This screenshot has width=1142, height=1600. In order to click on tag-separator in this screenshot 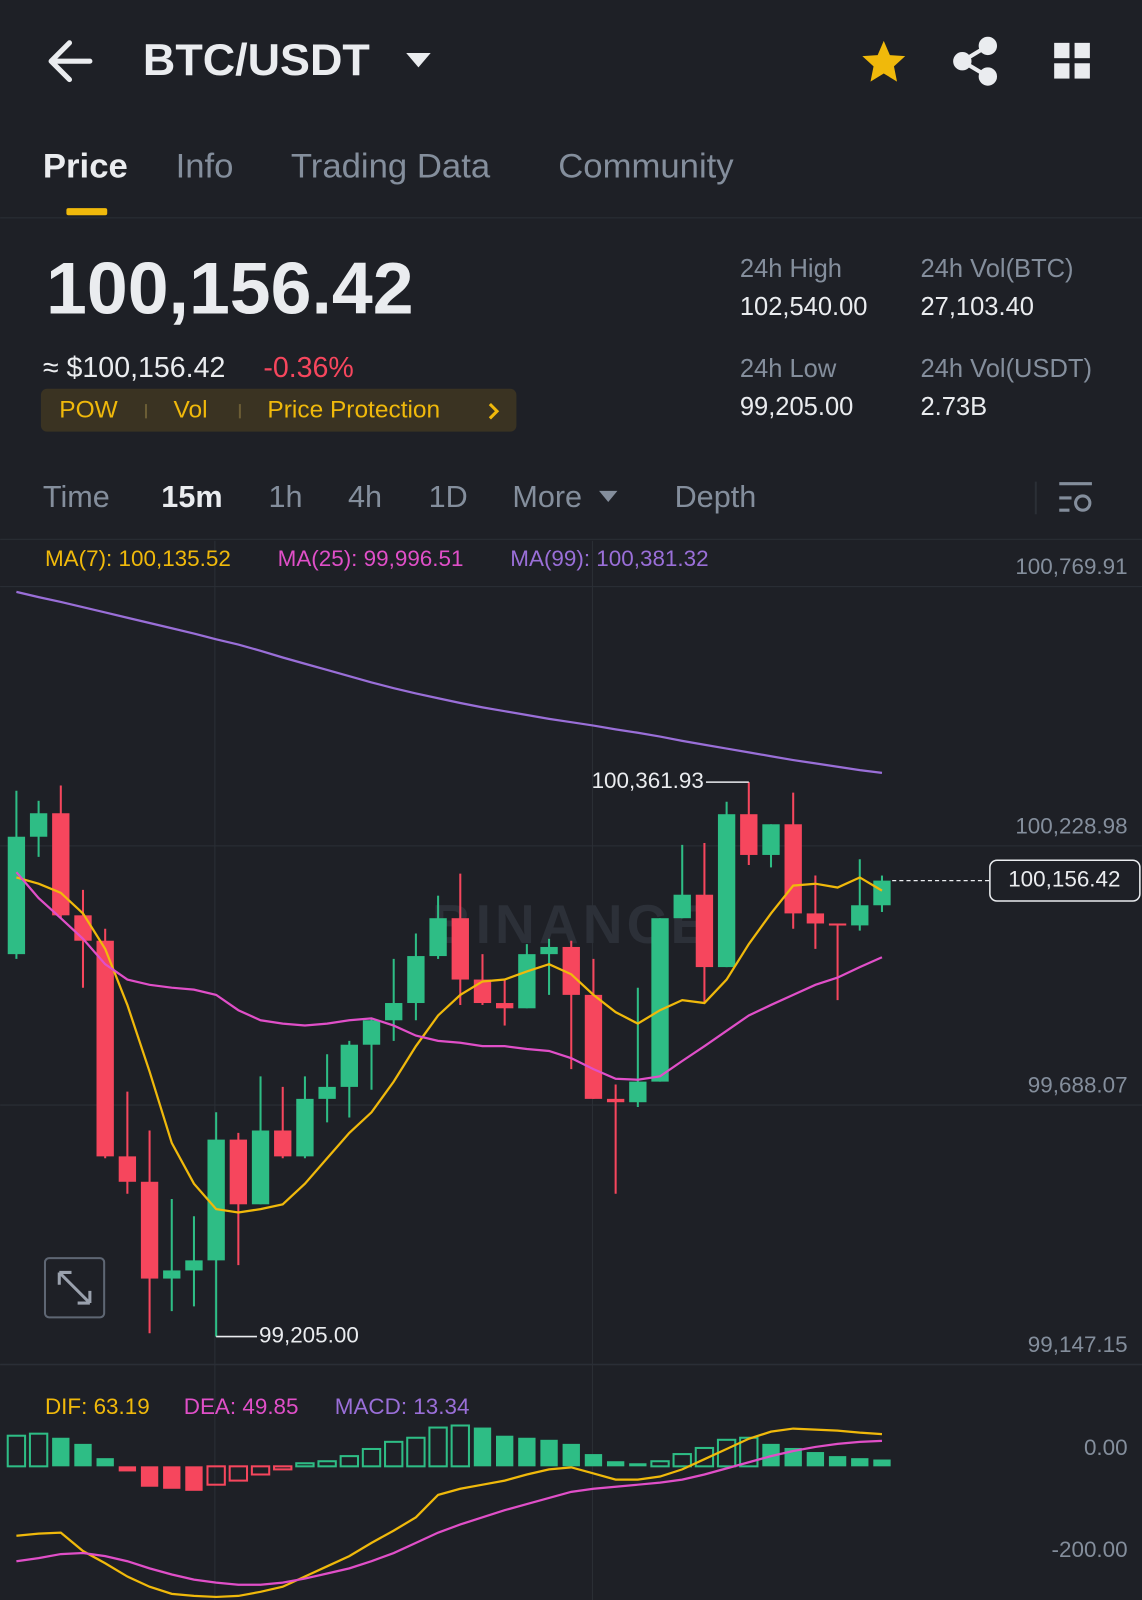, I will do `click(146, 411)`.